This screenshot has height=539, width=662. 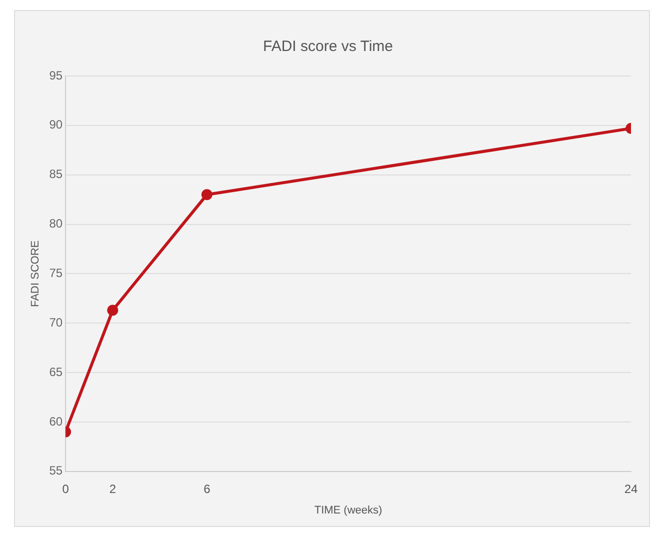 I want to click on y-tick-label: 70, so click(x=56, y=322).